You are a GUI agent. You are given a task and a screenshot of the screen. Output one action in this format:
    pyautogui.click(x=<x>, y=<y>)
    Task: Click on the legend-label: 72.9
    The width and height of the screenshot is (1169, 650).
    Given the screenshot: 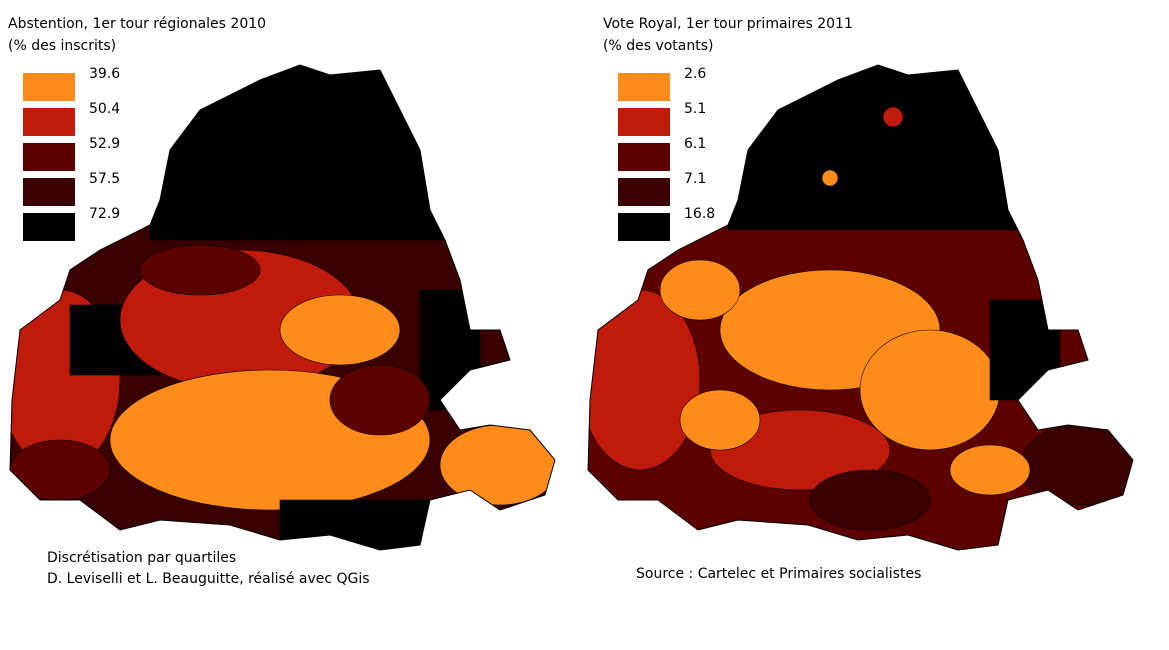 What is the action you would take?
    pyautogui.click(x=104, y=214)
    